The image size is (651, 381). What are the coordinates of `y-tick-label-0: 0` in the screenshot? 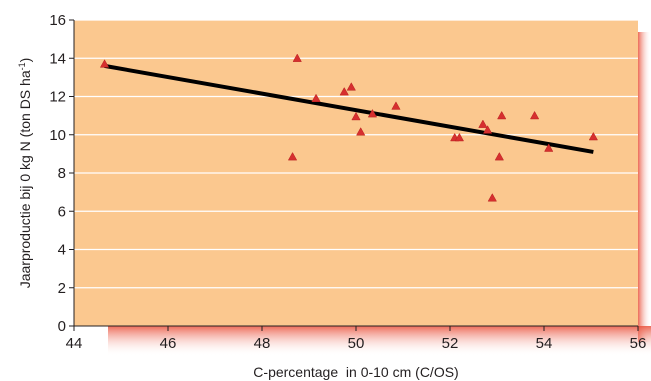 It's located at (62, 326).